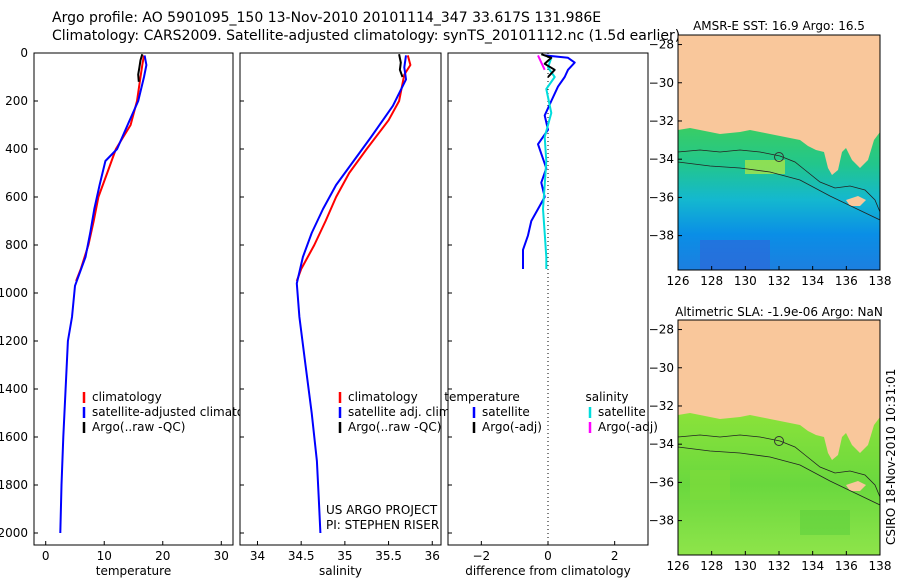  What do you see at coordinates (401, 412) in the screenshot?
I see `legend-entry: satellite adj. clim.` at bounding box center [401, 412].